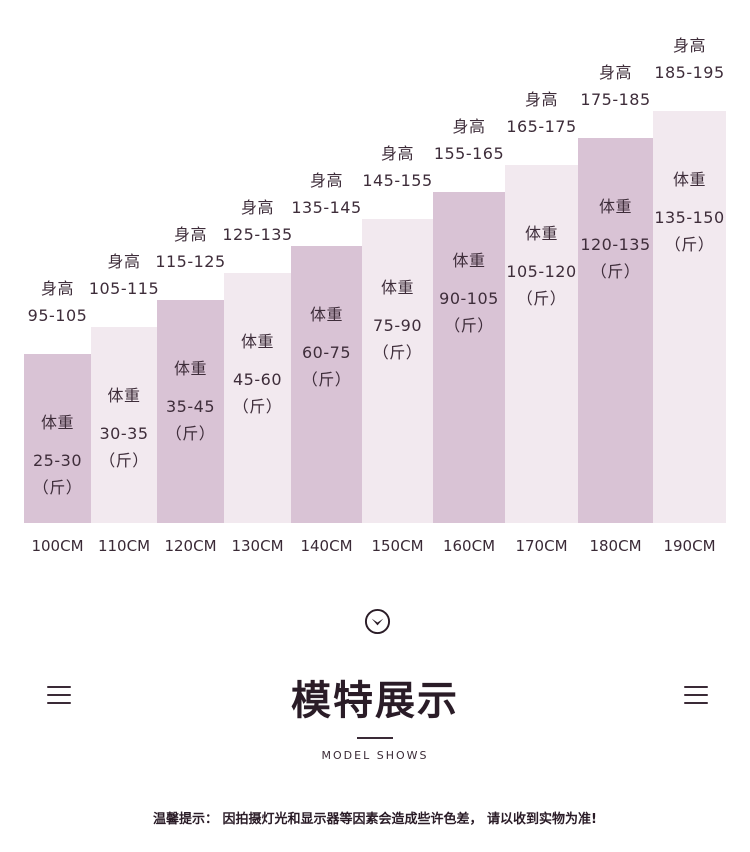  Describe the element at coordinates (397, 325) in the screenshot. I see `weight-range: 75-90` at that location.